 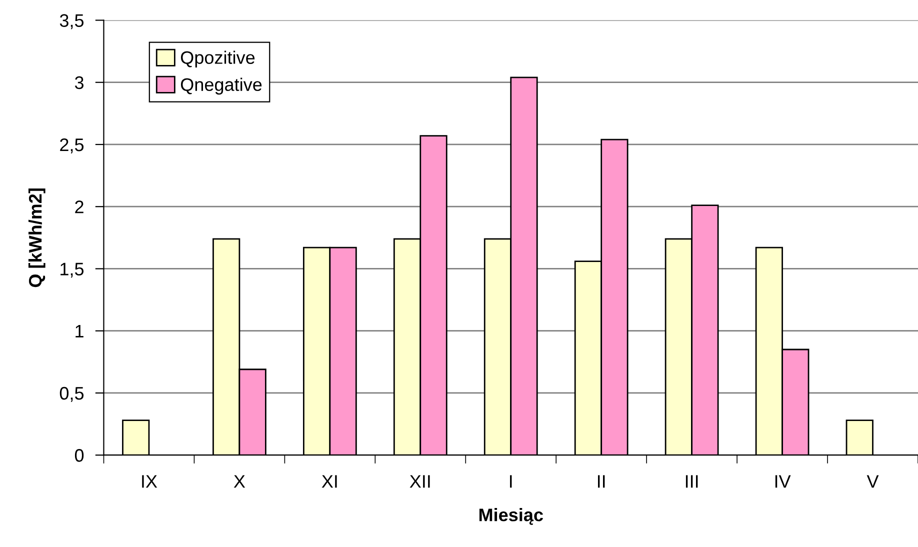 What do you see at coordinates (37, 238) in the screenshot?
I see `y-axis-title: Q [kWh/m2]` at bounding box center [37, 238].